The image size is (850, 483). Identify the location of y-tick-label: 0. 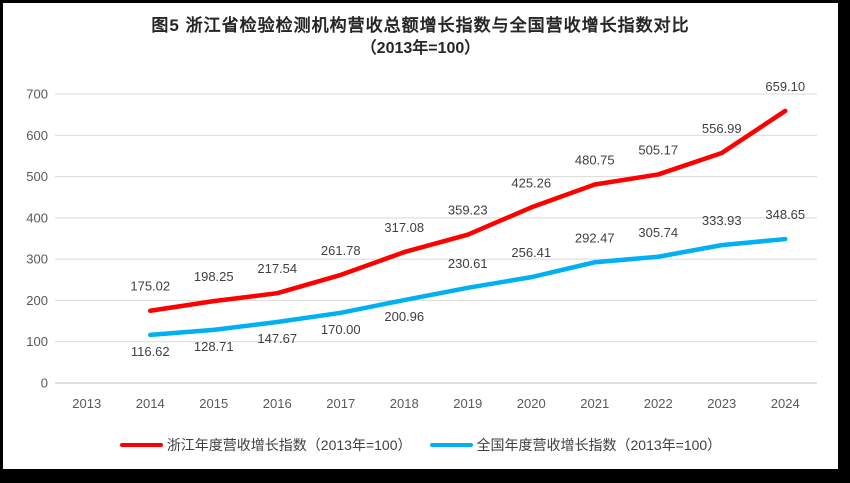
(44, 383).